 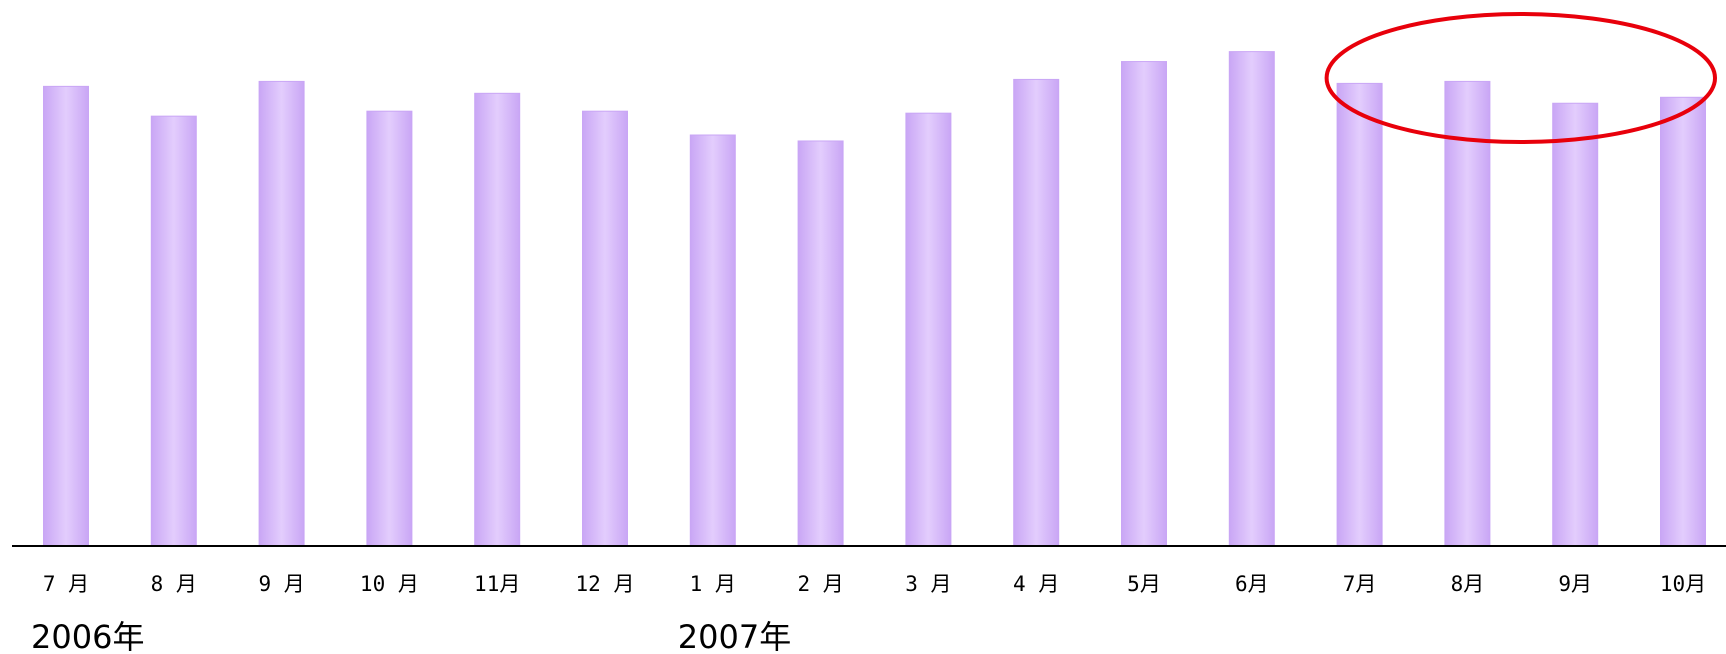 I want to click on x-tick-label: 7月, so click(x=1360, y=584).